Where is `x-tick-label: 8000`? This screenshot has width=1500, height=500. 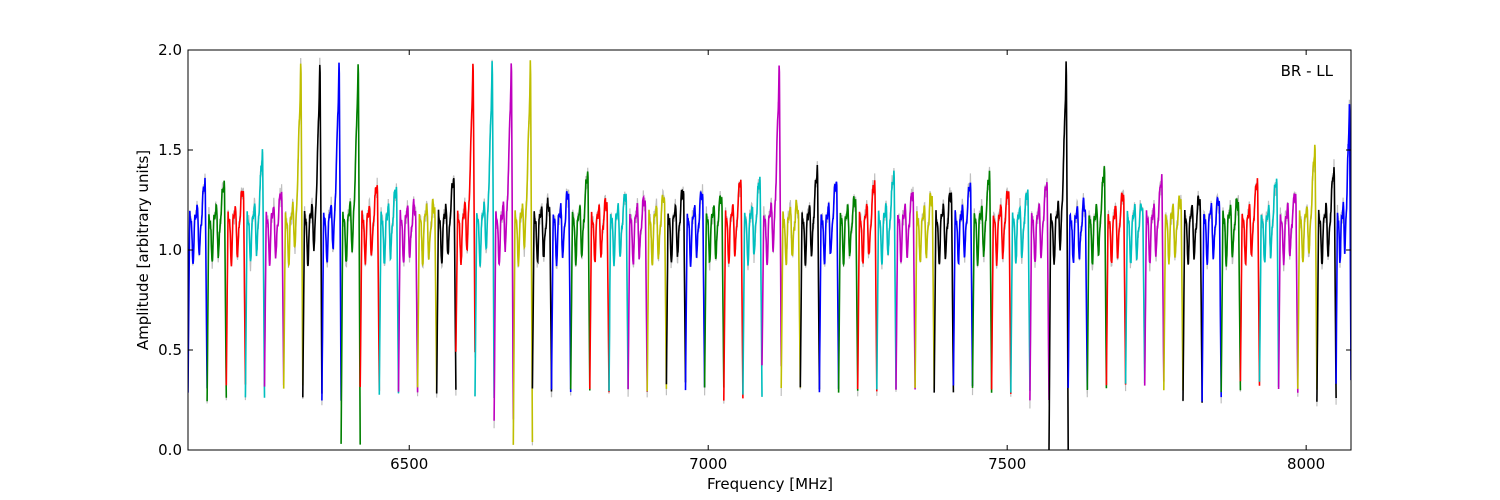 x-tick-label: 8000 is located at coordinates (1306, 464).